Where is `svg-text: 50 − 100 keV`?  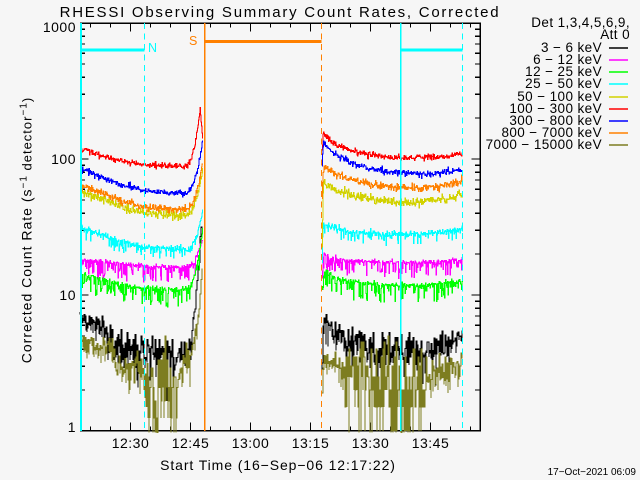 svg-text: 50 − 100 keV is located at coordinates (559, 96).